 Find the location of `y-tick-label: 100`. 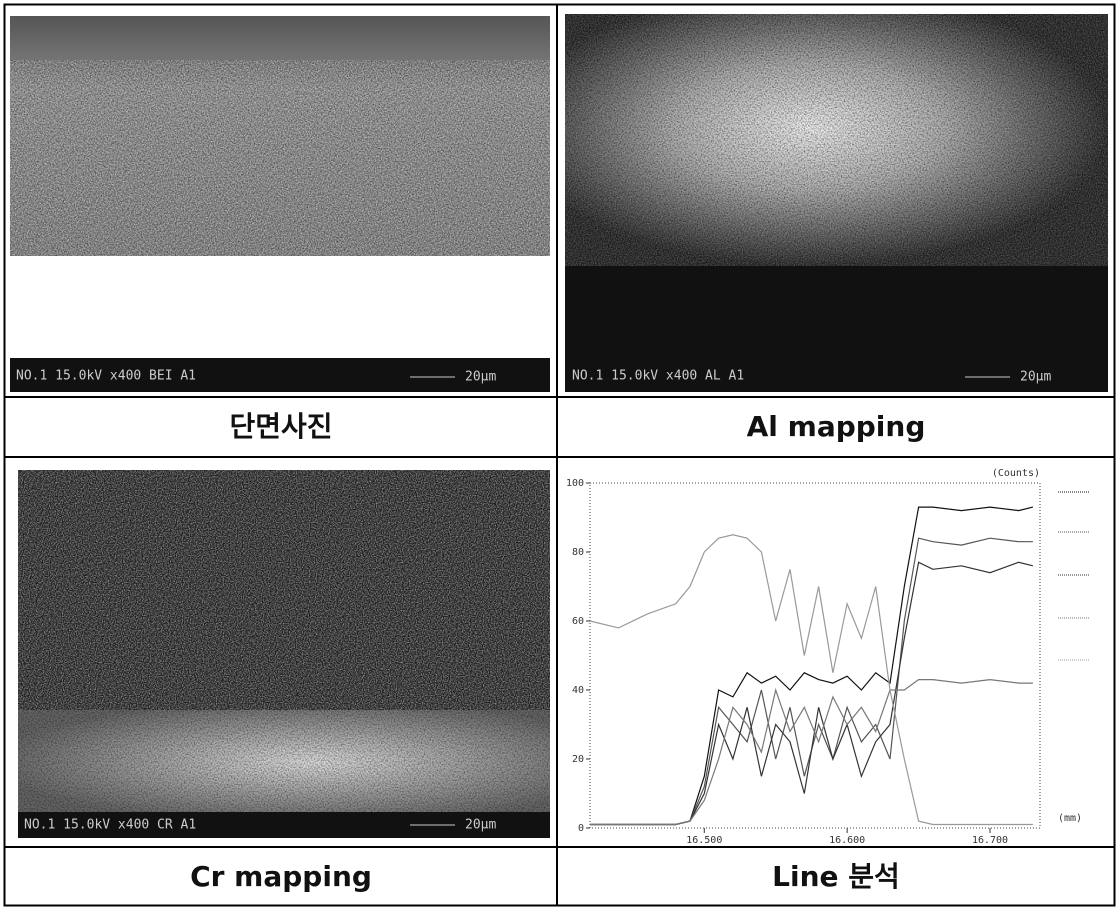

y-tick-label: 100 is located at coordinates (575, 483).